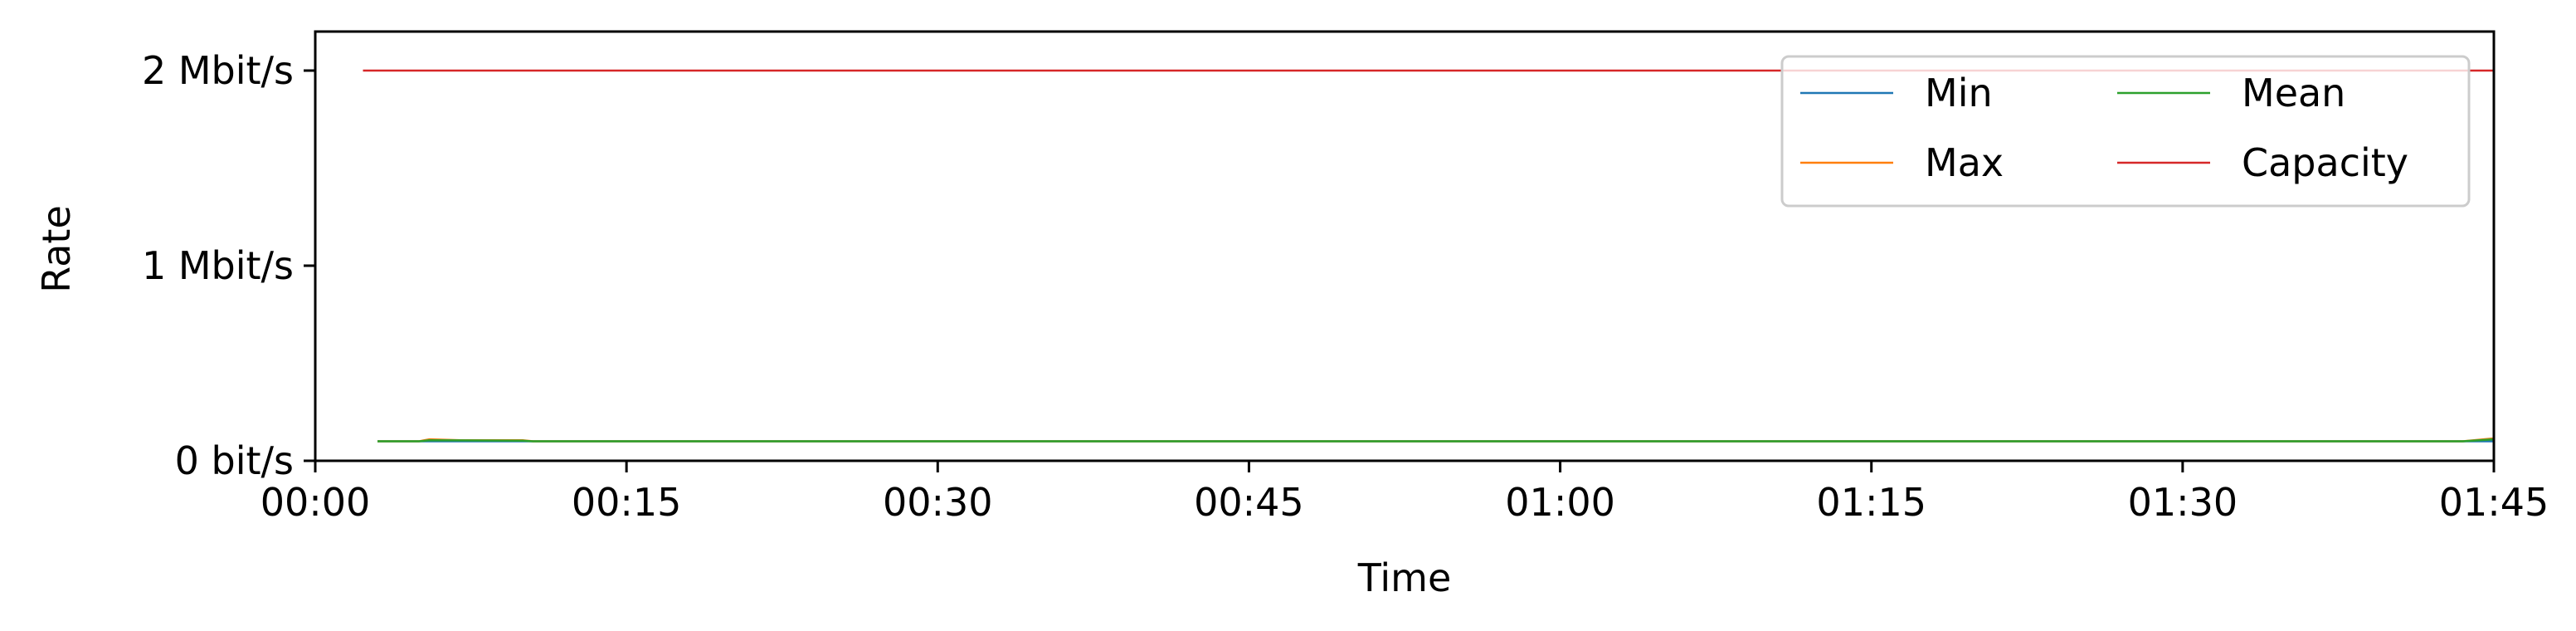 The image size is (2576, 631). Describe the element at coordinates (2293, 93) in the screenshot. I see `legend-label-mean: Mean` at that location.